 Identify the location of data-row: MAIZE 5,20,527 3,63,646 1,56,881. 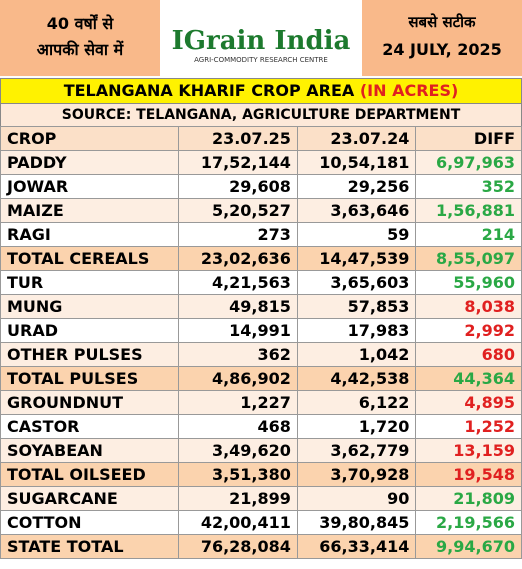
(261, 210).